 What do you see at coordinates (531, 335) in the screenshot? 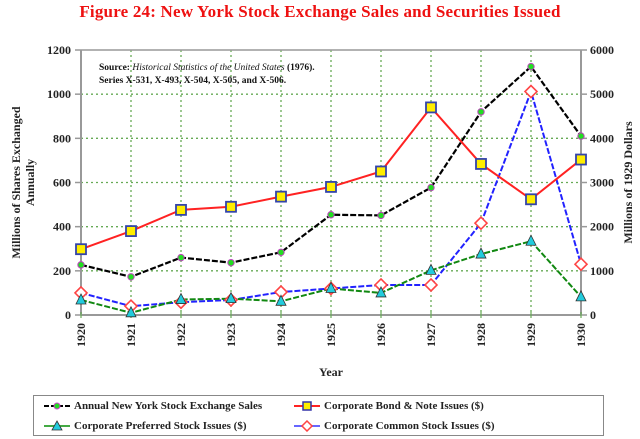
I see `x-tick-label: 1929` at bounding box center [531, 335].